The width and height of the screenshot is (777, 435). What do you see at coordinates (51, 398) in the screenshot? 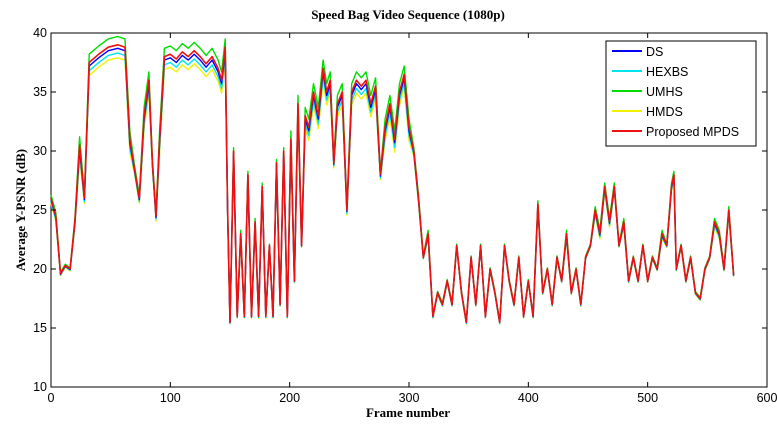
I see `x-tick-label: 0` at bounding box center [51, 398].